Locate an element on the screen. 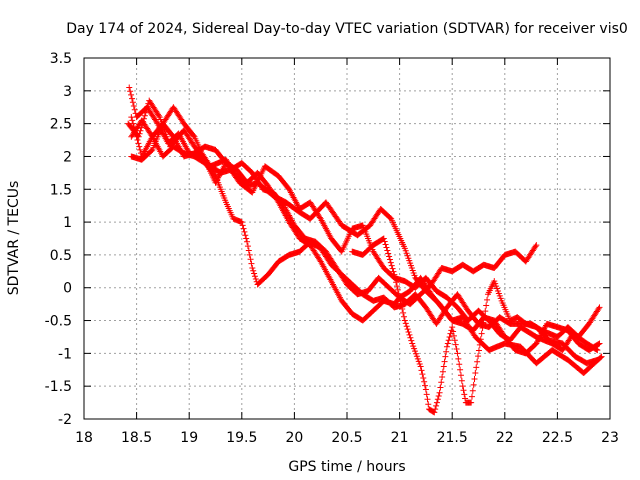  x-tick-label: 18.5 is located at coordinates (136, 438).